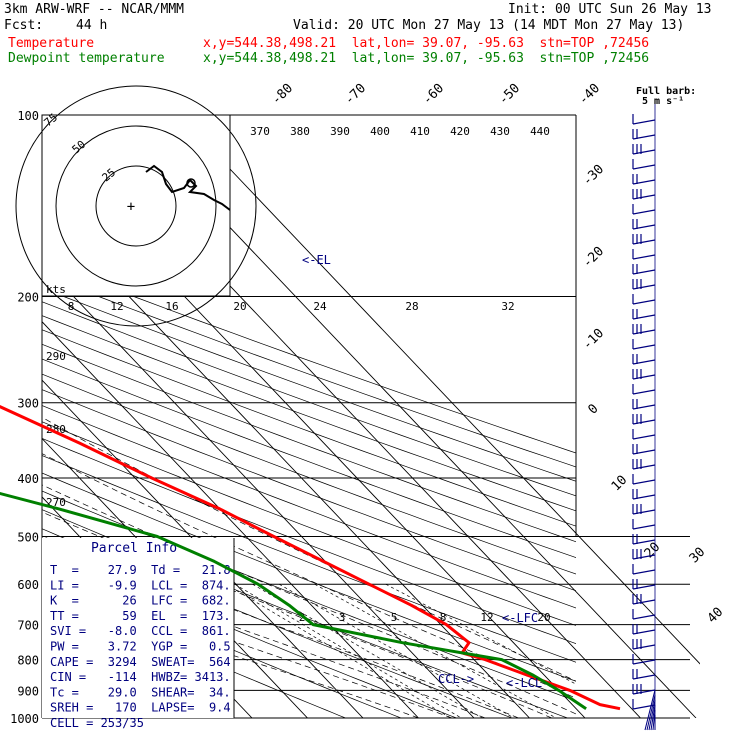  I want to click on theta-label: 430, so click(500, 131).